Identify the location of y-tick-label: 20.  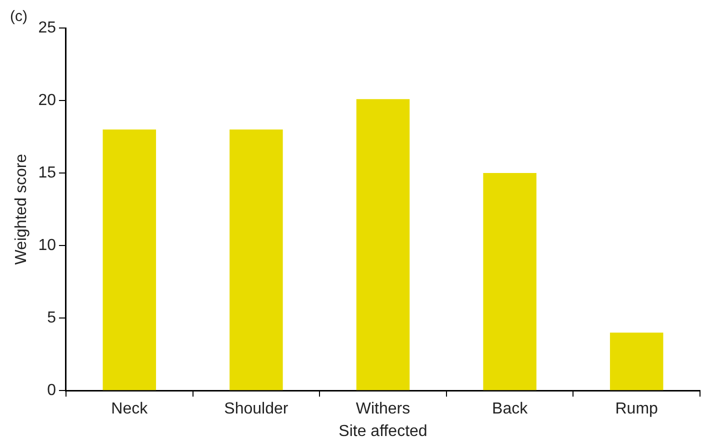
(47, 100).